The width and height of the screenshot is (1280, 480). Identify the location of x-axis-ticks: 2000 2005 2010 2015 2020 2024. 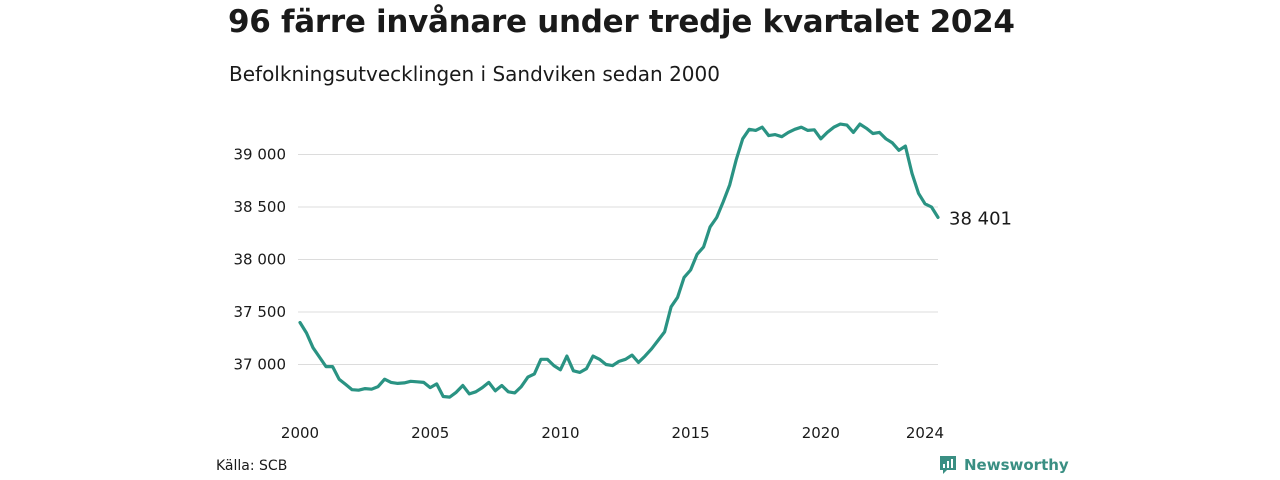
(612, 433).